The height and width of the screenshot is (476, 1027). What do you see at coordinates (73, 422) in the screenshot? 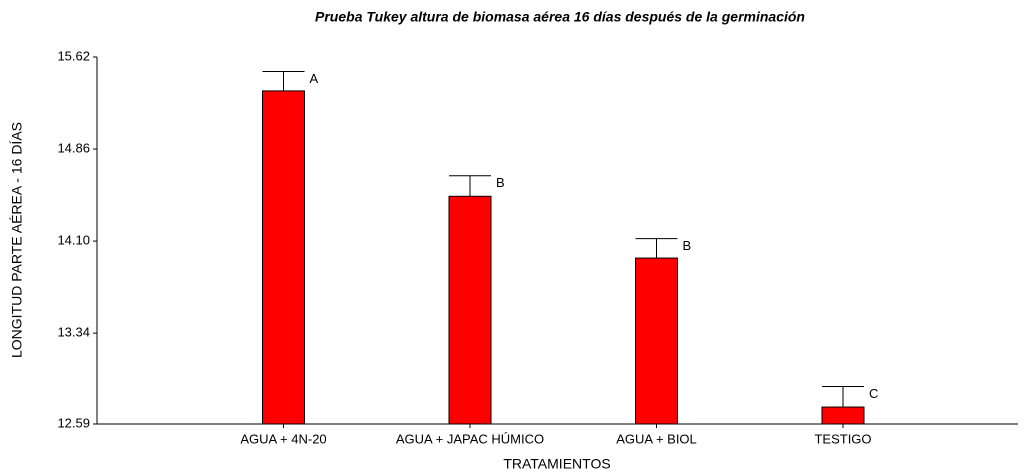
I see `y-tick-label: 12.59` at bounding box center [73, 422].